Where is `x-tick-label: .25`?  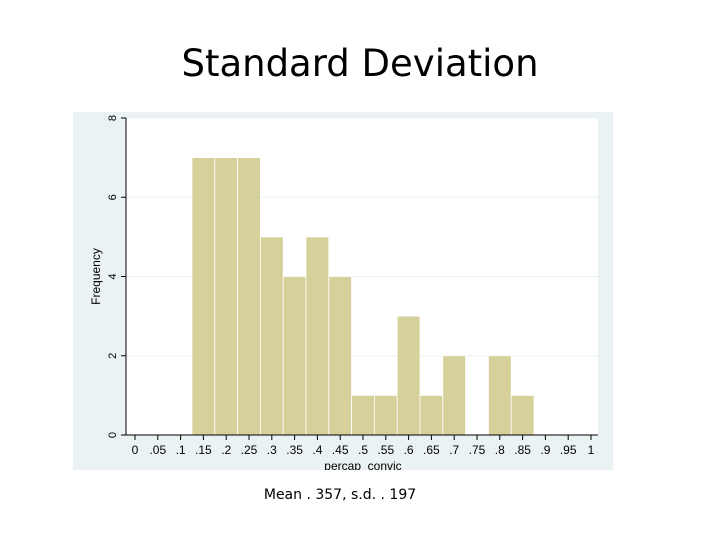 x-tick-label: .25 is located at coordinates (249, 450).